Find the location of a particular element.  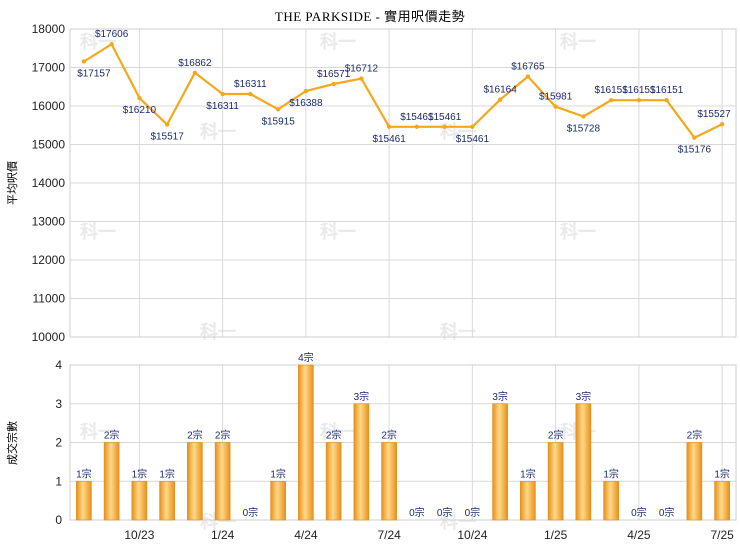

price-data-label: $16151 is located at coordinates (639, 90).